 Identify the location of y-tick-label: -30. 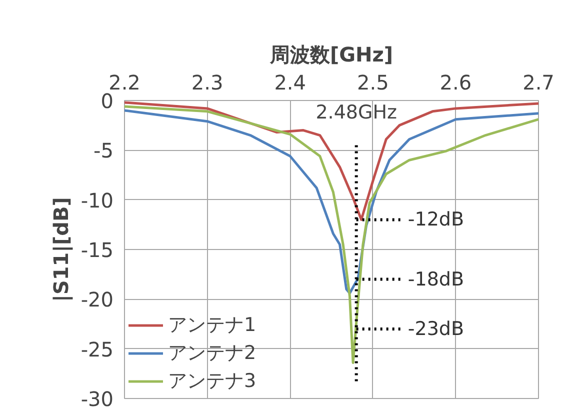
(97, 398).